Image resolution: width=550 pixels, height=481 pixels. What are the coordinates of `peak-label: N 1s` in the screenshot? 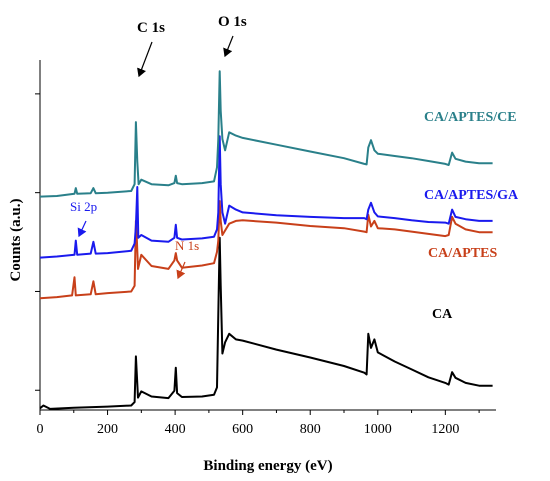 It's located at (187, 245).